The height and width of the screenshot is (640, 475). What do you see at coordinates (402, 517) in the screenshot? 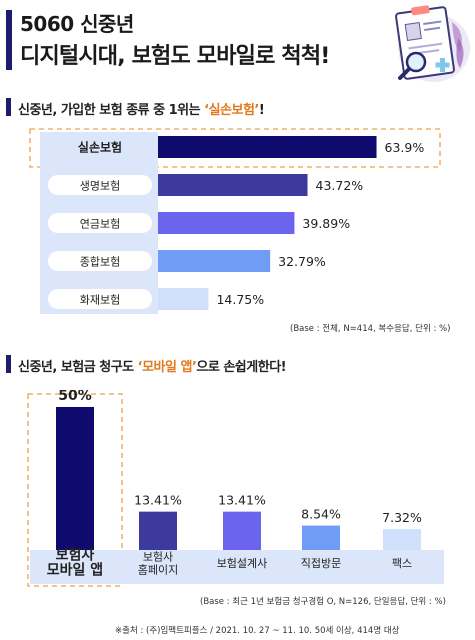
I see `value-label: 7.32%` at bounding box center [402, 517].